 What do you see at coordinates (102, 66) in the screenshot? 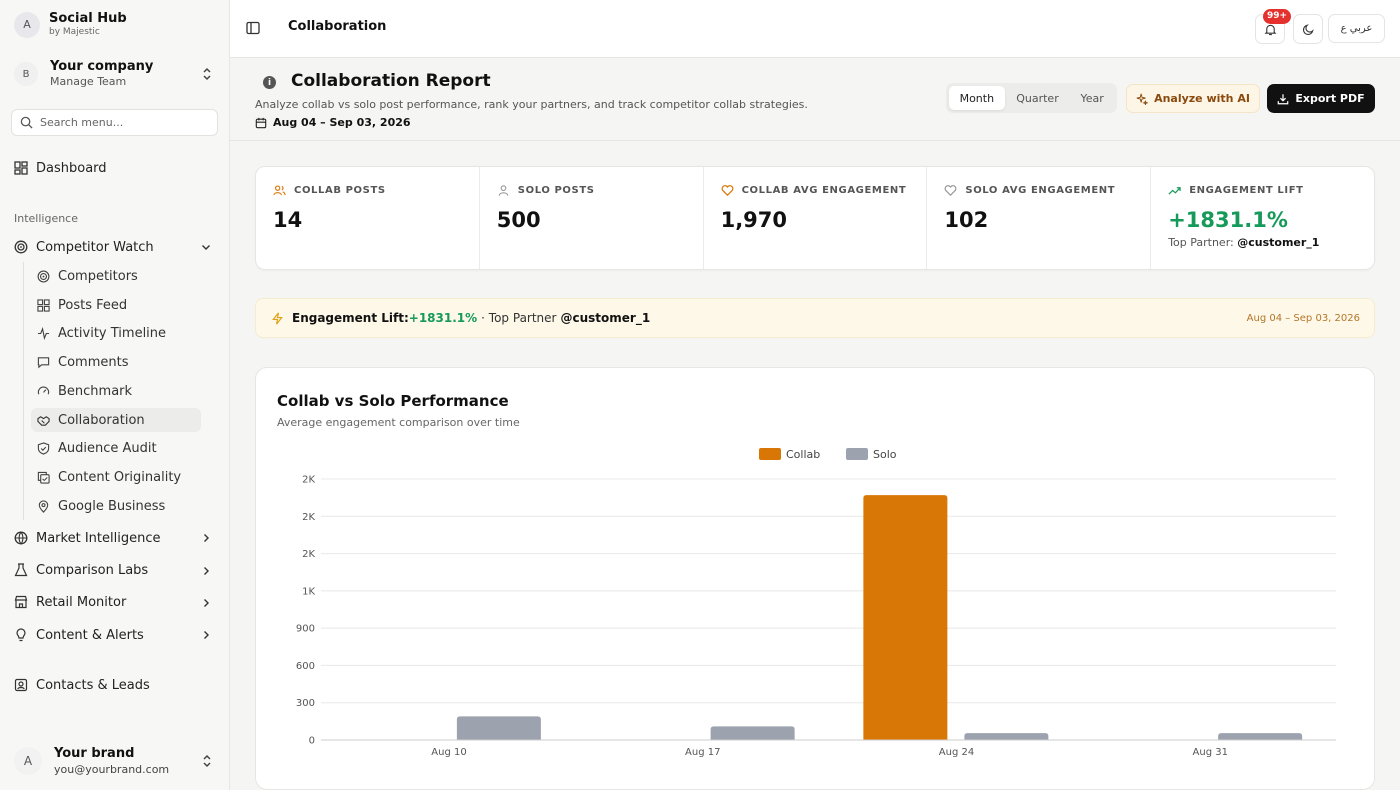
I see `company-name: Your company` at bounding box center [102, 66].